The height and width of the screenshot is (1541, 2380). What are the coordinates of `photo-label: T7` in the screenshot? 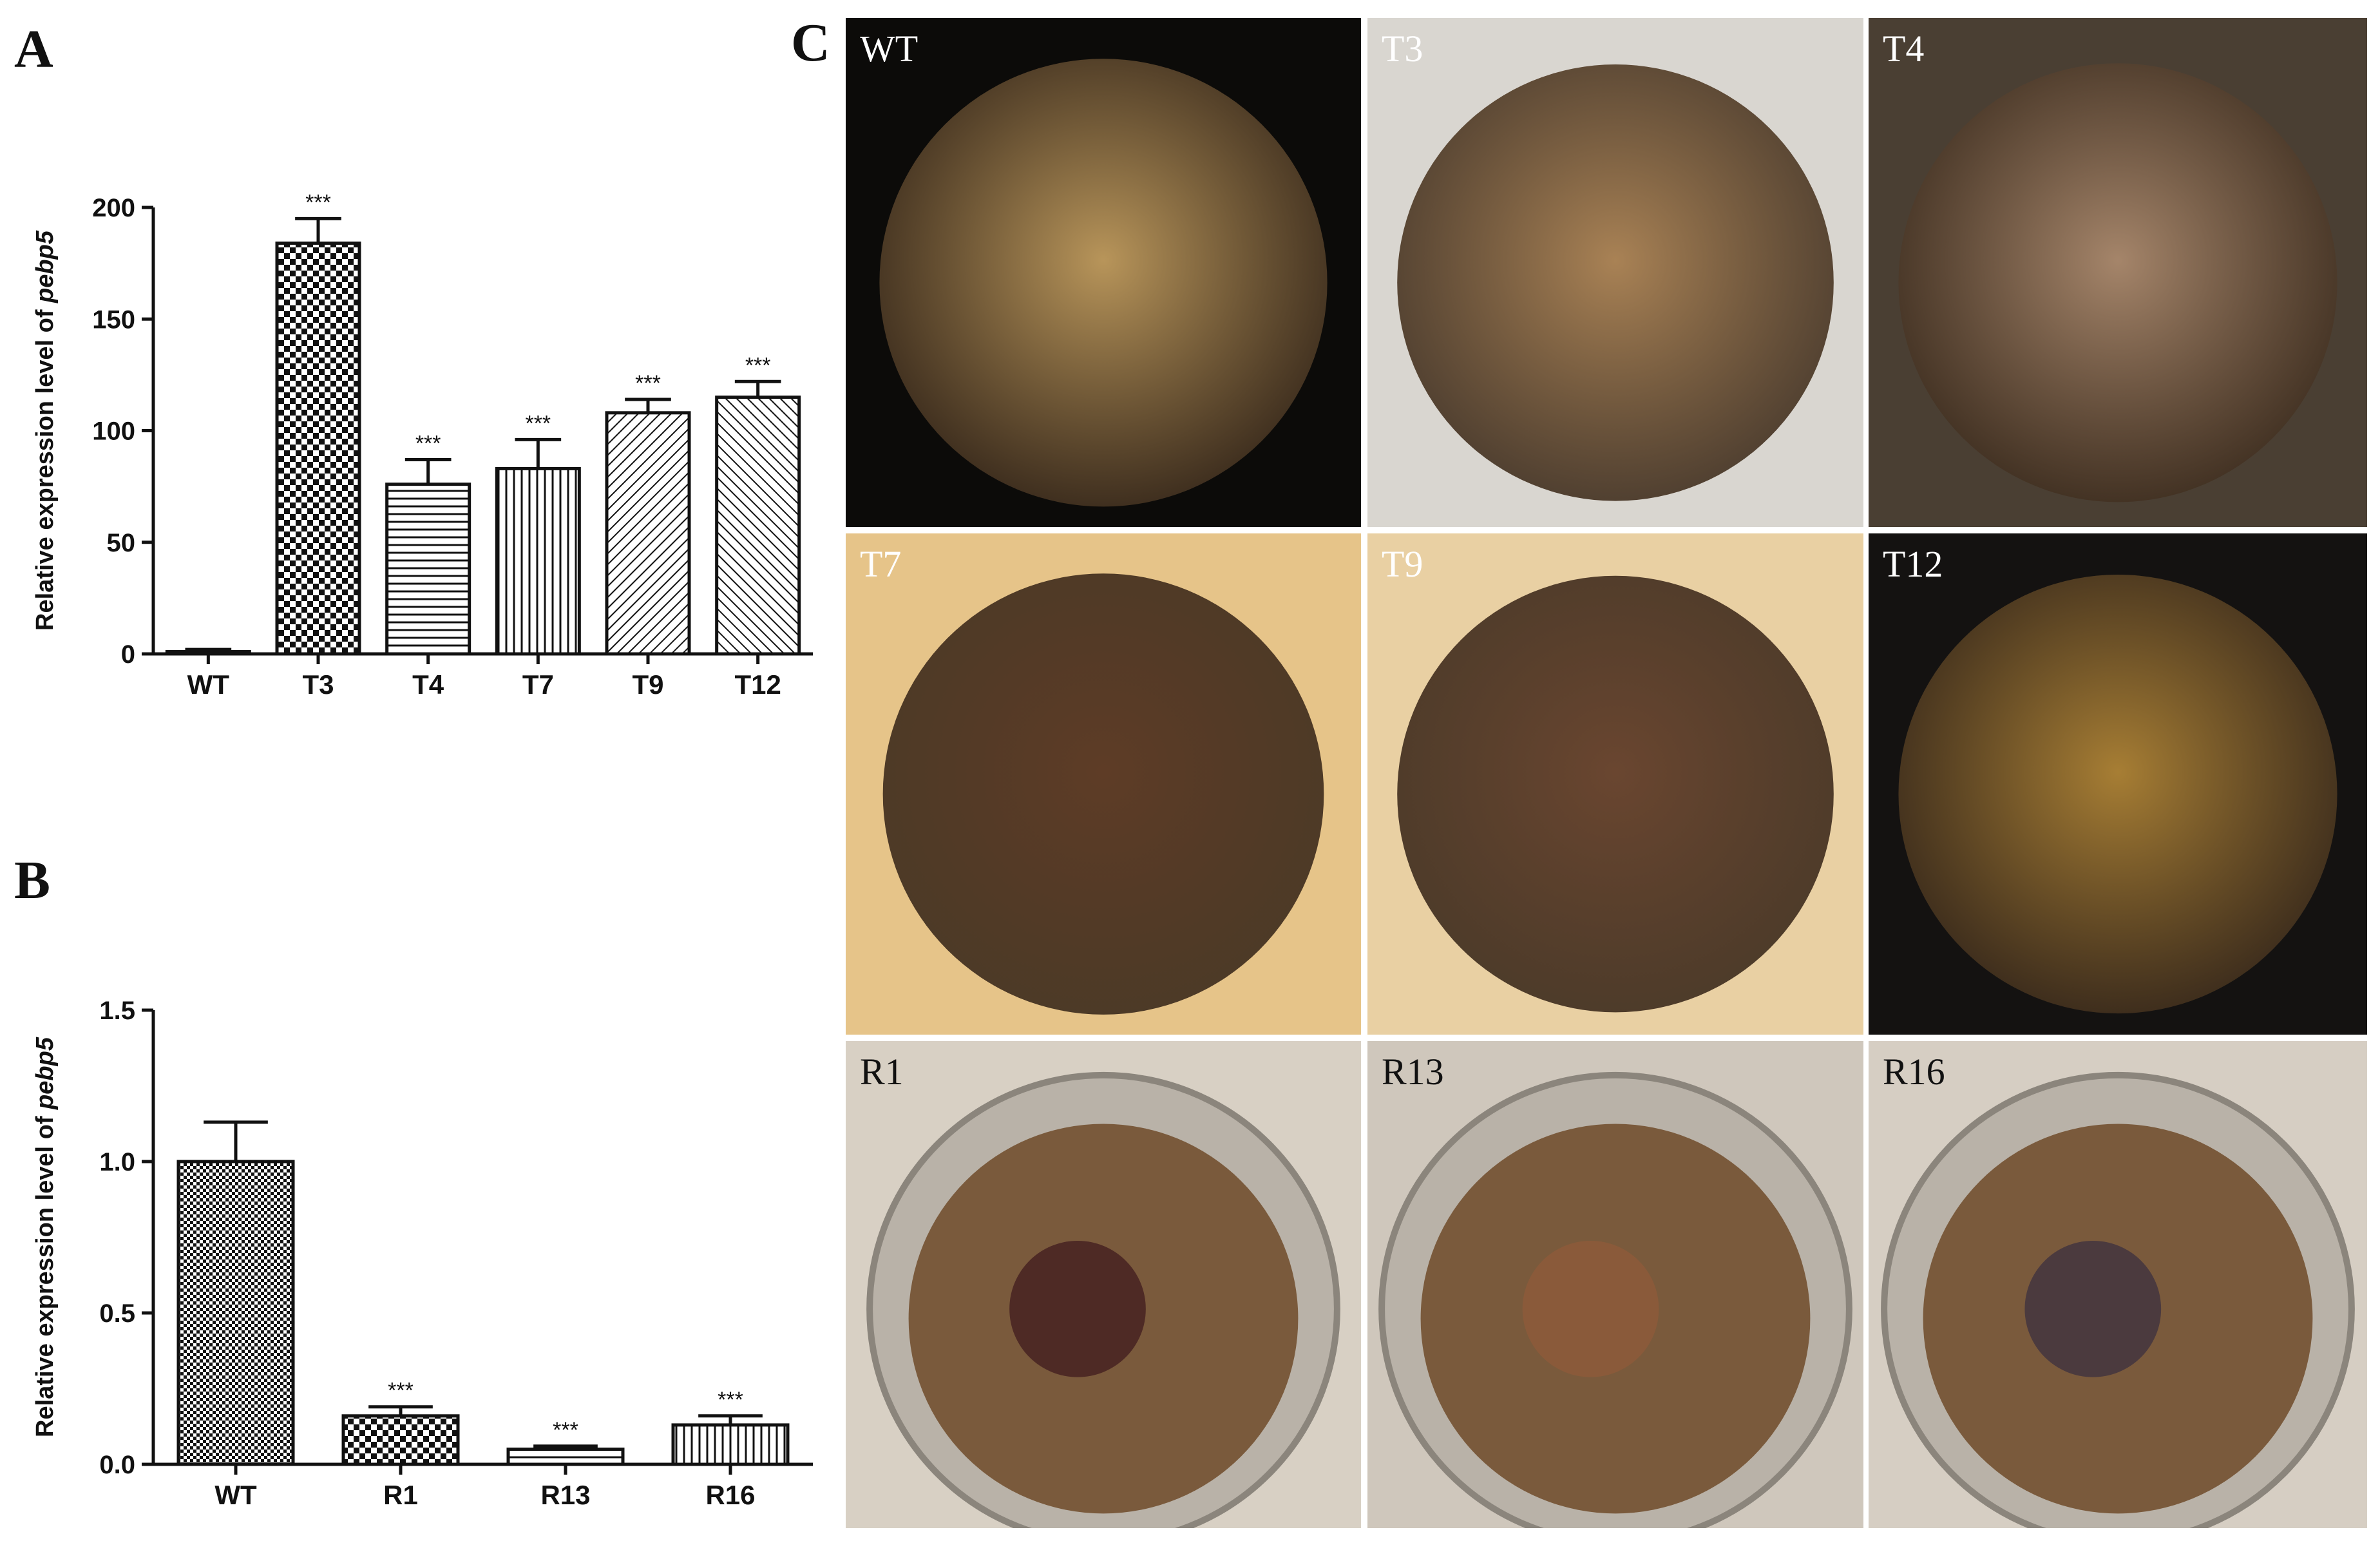 It's located at (881, 564).